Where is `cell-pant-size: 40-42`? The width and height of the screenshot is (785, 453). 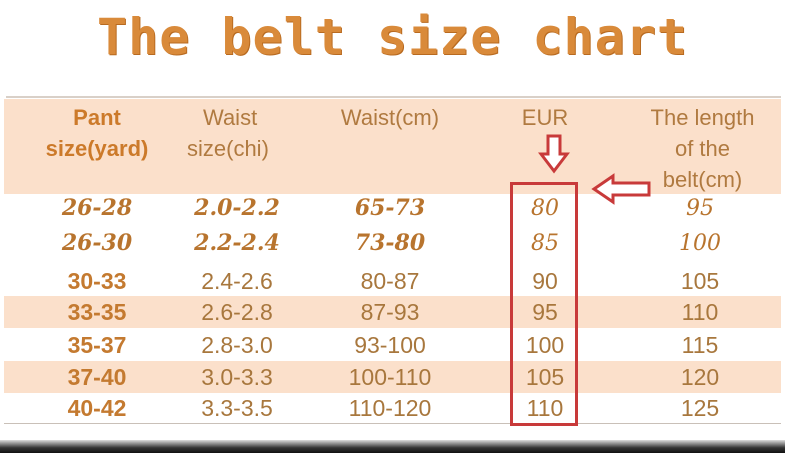
cell-pant-size: 40-42 is located at coordinates (97, 408).